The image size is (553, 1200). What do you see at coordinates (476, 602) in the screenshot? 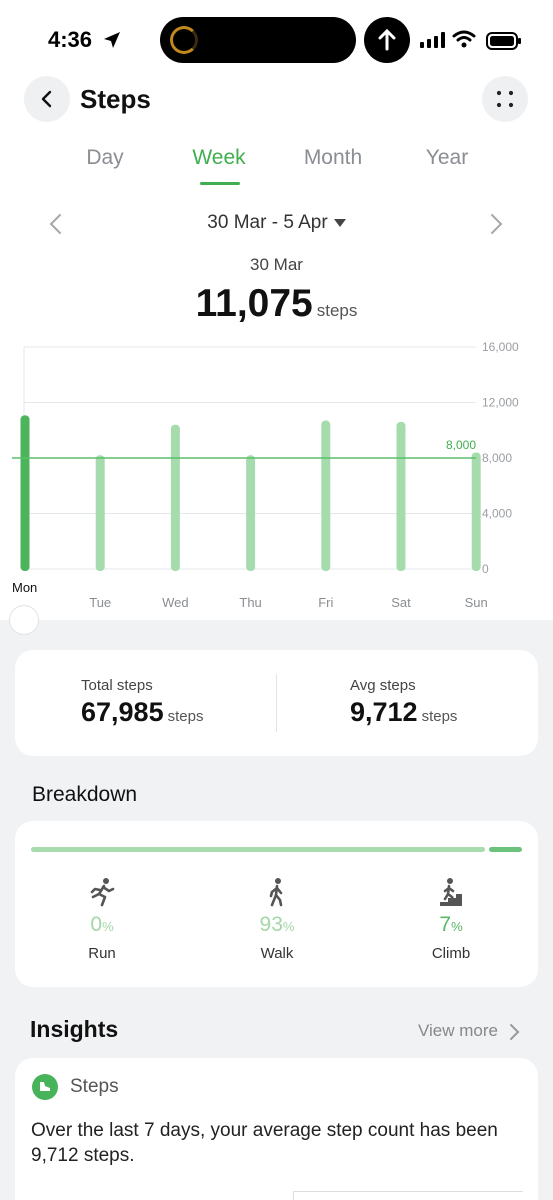
I see `x-tick-label: Sun` at bounding box center [476, 602].